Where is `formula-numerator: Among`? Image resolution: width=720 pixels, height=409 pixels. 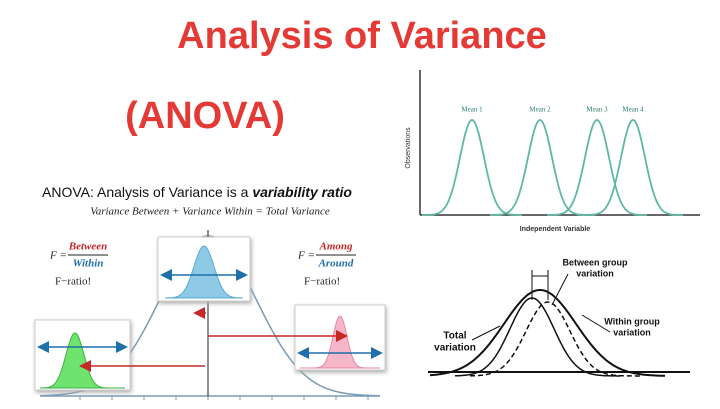
formula-numerator: Among is located at coordinates (335, 247).